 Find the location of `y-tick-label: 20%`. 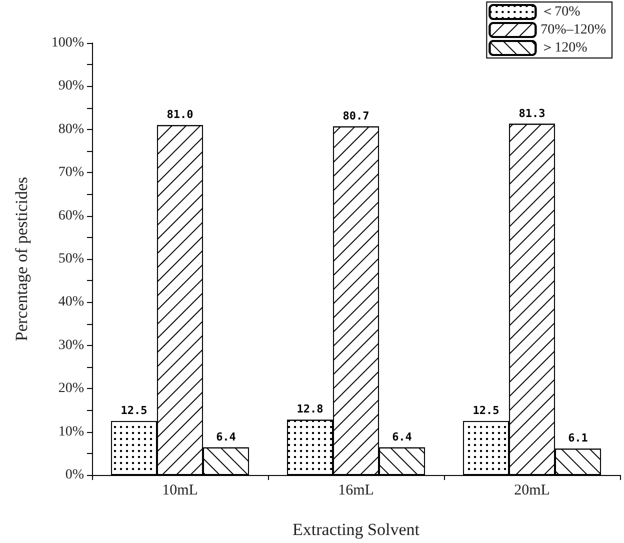

y-tick-label: 20% is located at coordinates (71, 388).